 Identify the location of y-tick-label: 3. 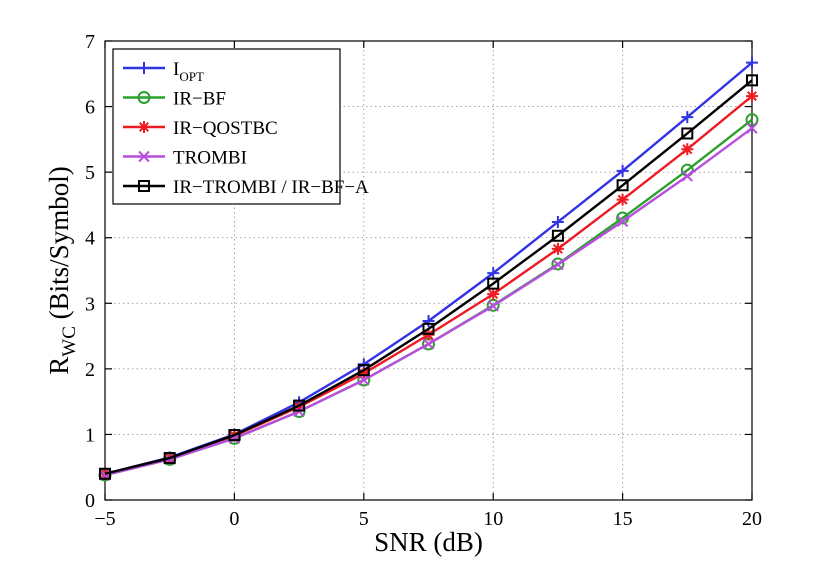
(90, 304).